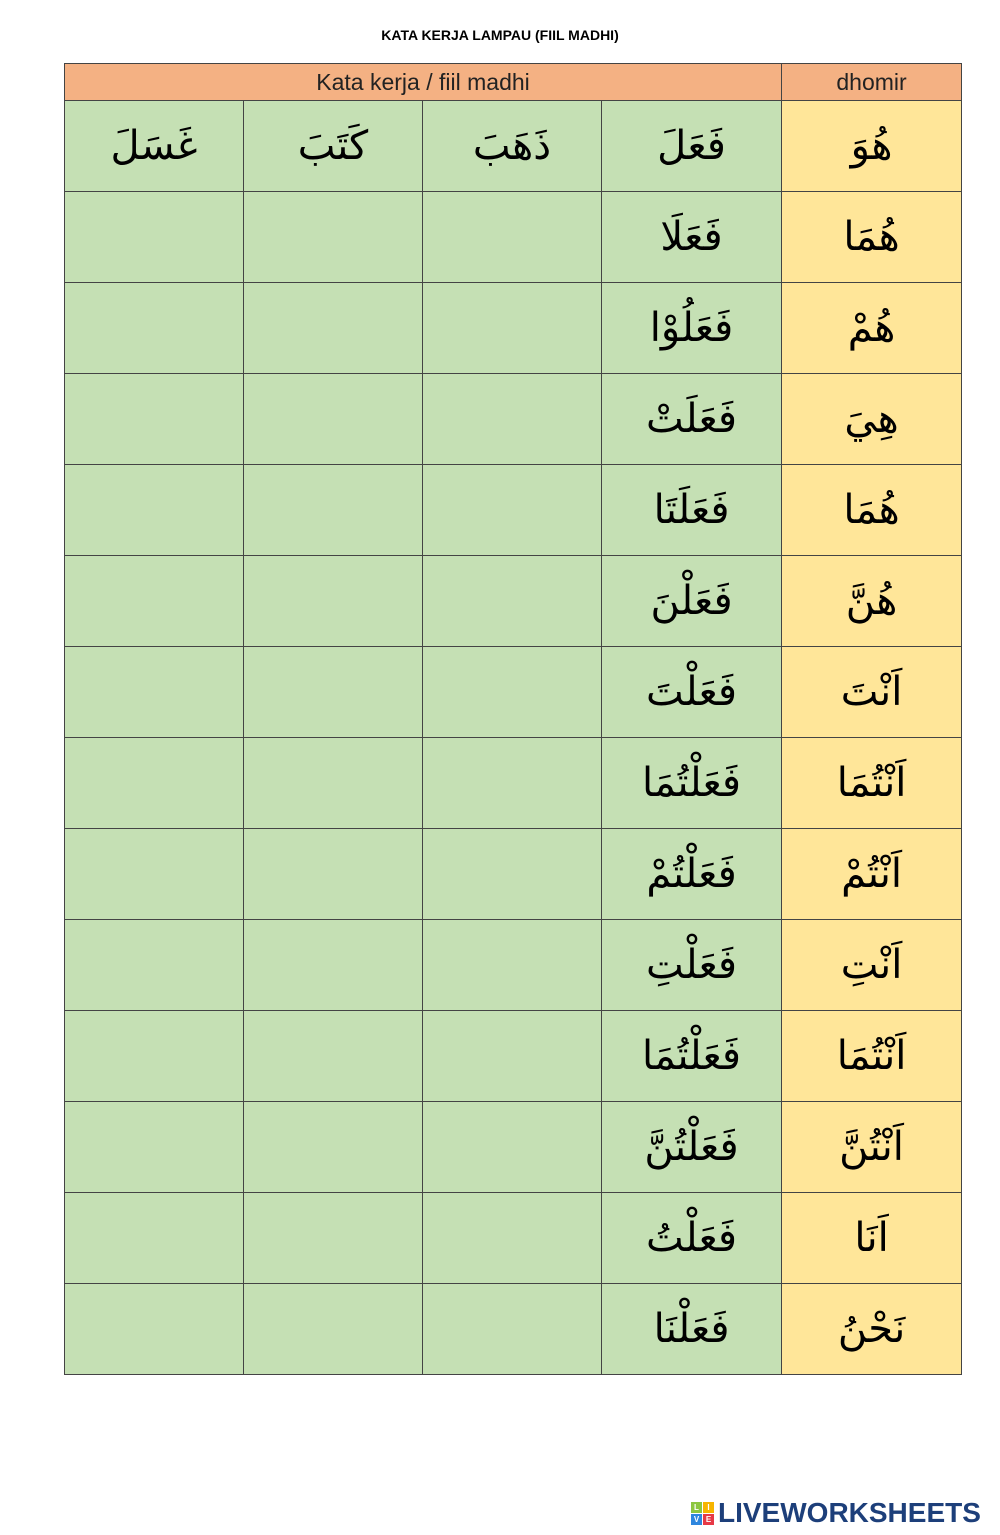 The image size is (1000, 1535). Describe the element at coordinates (872, 146) in the screenshot. I see `dhomir-cell: هُوَ` at that location.